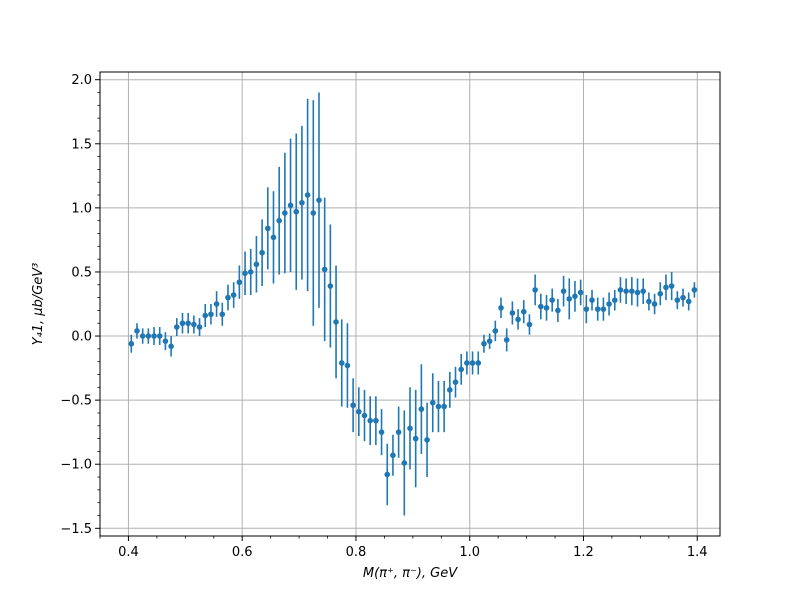 The image size is (800, 600). Describe the element at coordinates (697, 552) in the screenshot. I see `x-tick-label: 1.4` at that location.